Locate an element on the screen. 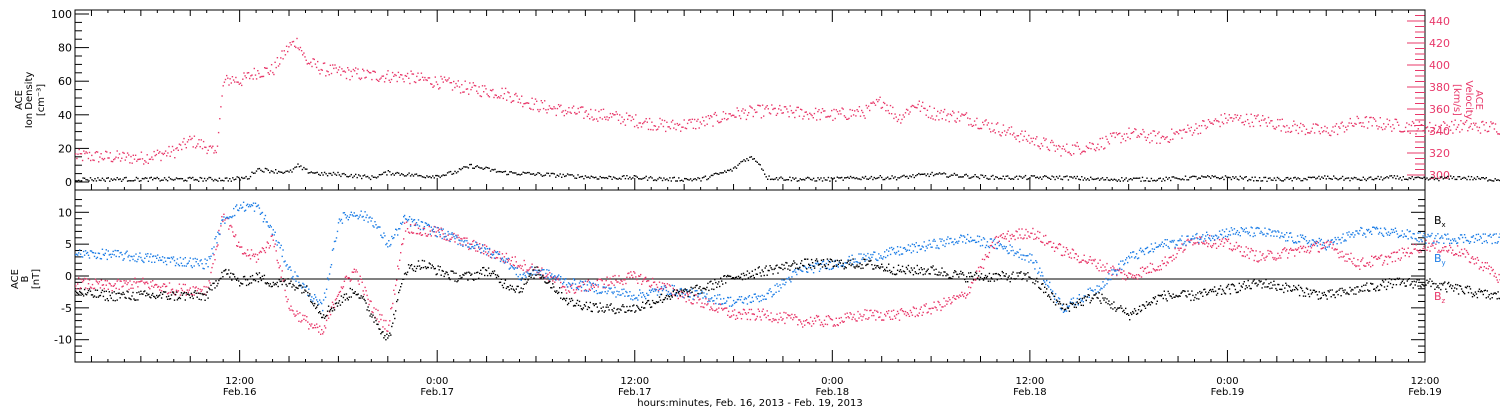 This screenshot has width=1500, height=410. velocity-tick-label: 420 is located at coordinates (1439, 43).